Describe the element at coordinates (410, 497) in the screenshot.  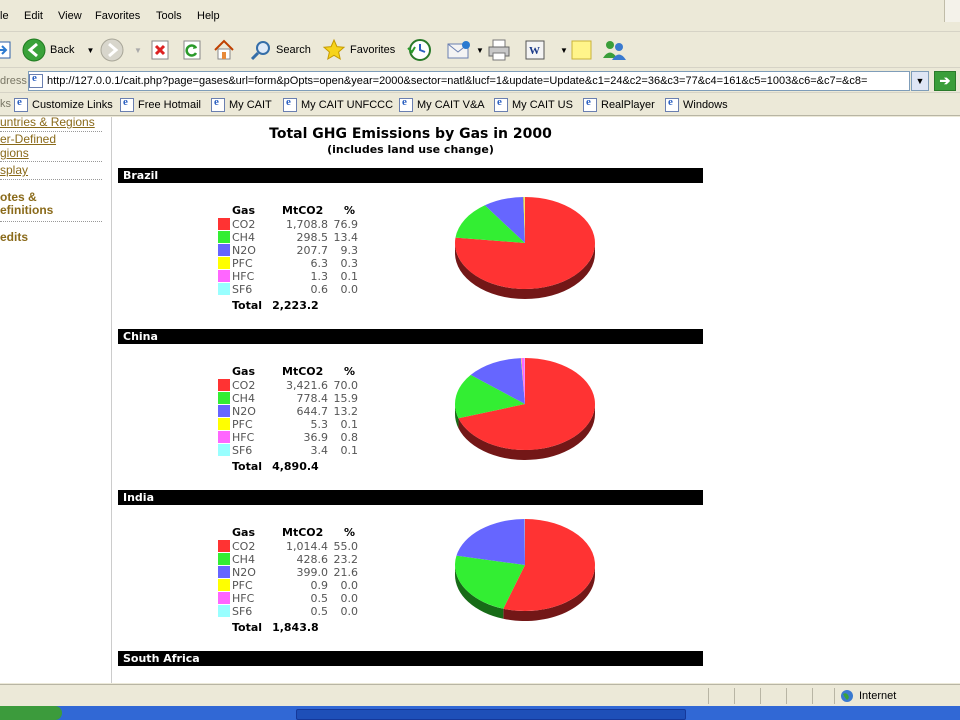
I see `country-header-india: India` at that location.